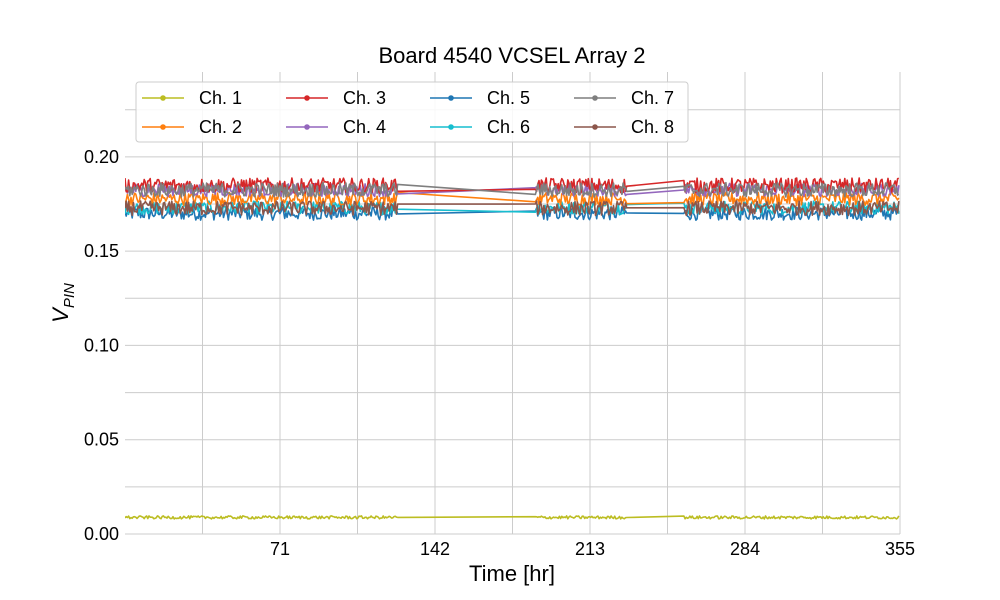 Image resolution: width=1000 pixels, height=600 pixels. What do you see at coordinates (511, 55) in the screenshot?
I see `chart-title: Board 4540 VCSEL Array 2` at bounding box center [511, 55].